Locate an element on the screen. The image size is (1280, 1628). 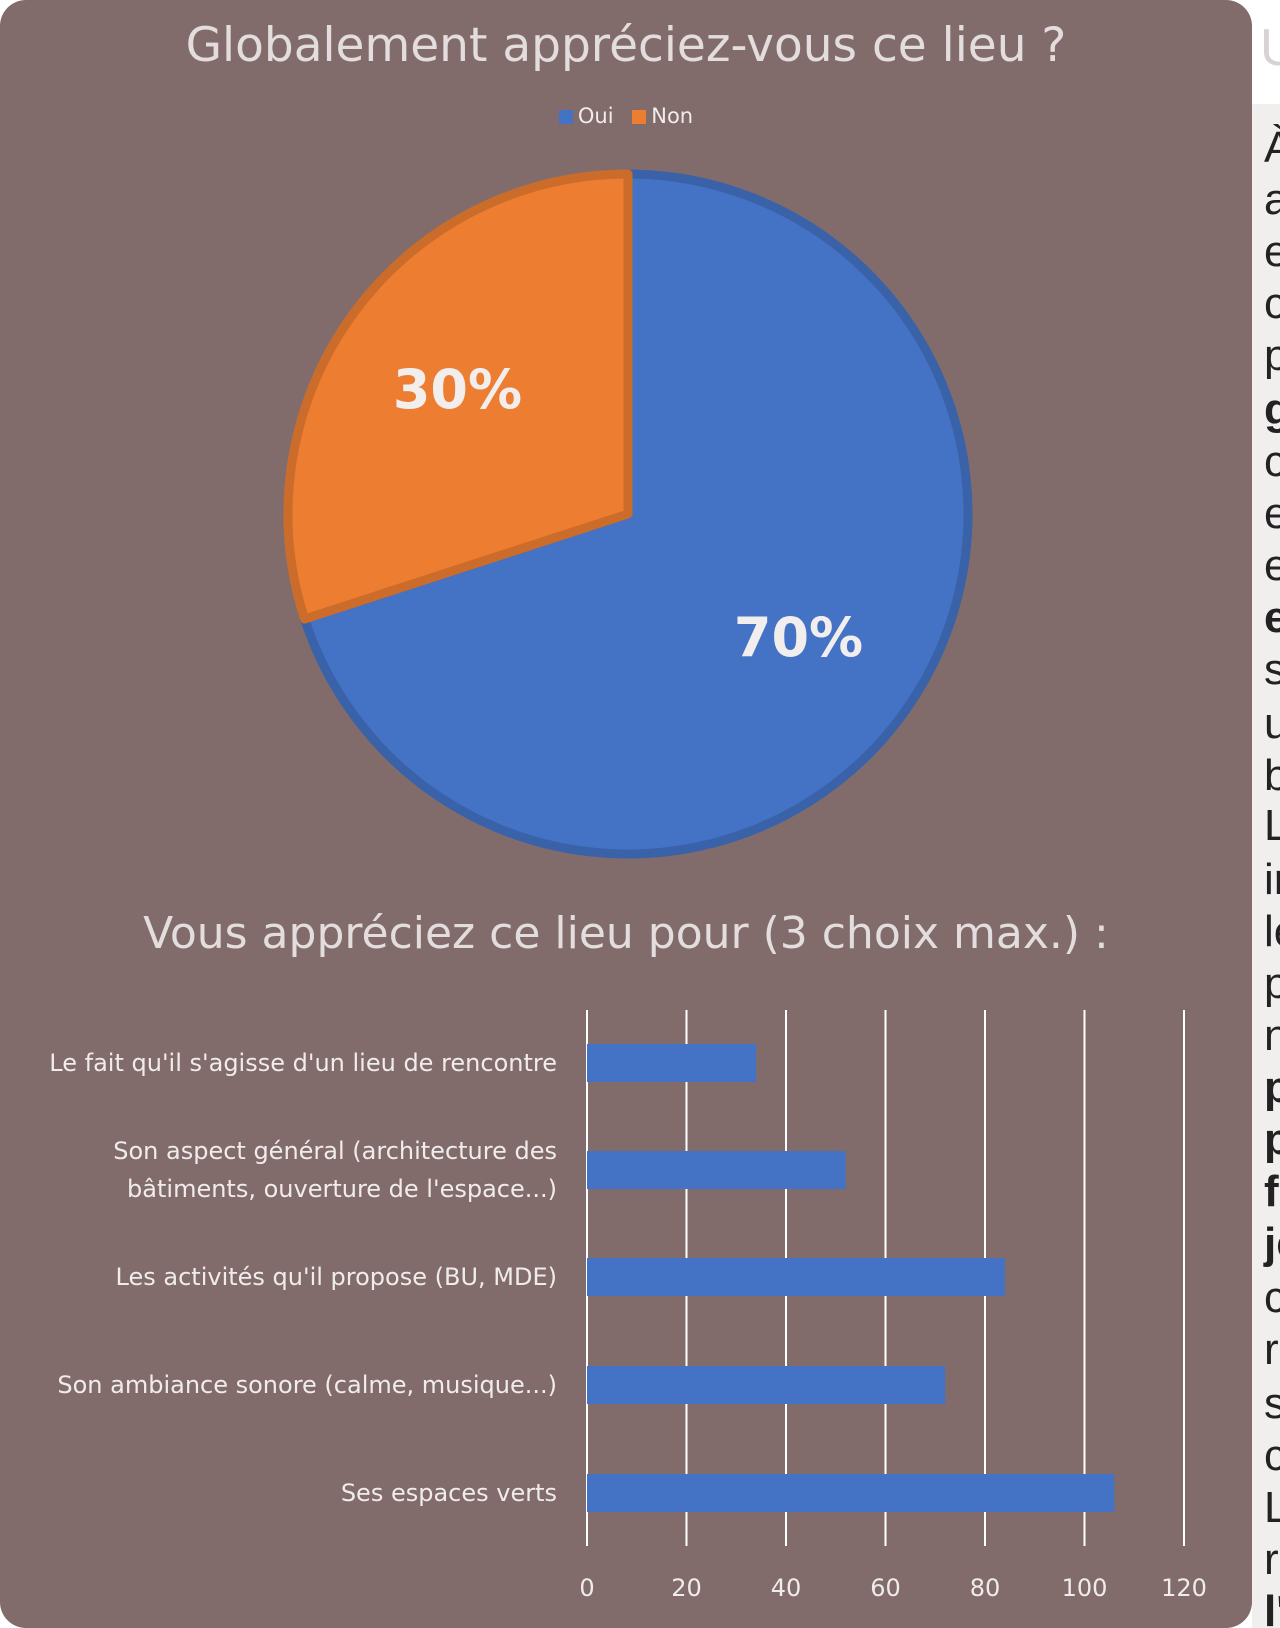
x-tick-label-40: 40 is located at coordinates (786, 1588).